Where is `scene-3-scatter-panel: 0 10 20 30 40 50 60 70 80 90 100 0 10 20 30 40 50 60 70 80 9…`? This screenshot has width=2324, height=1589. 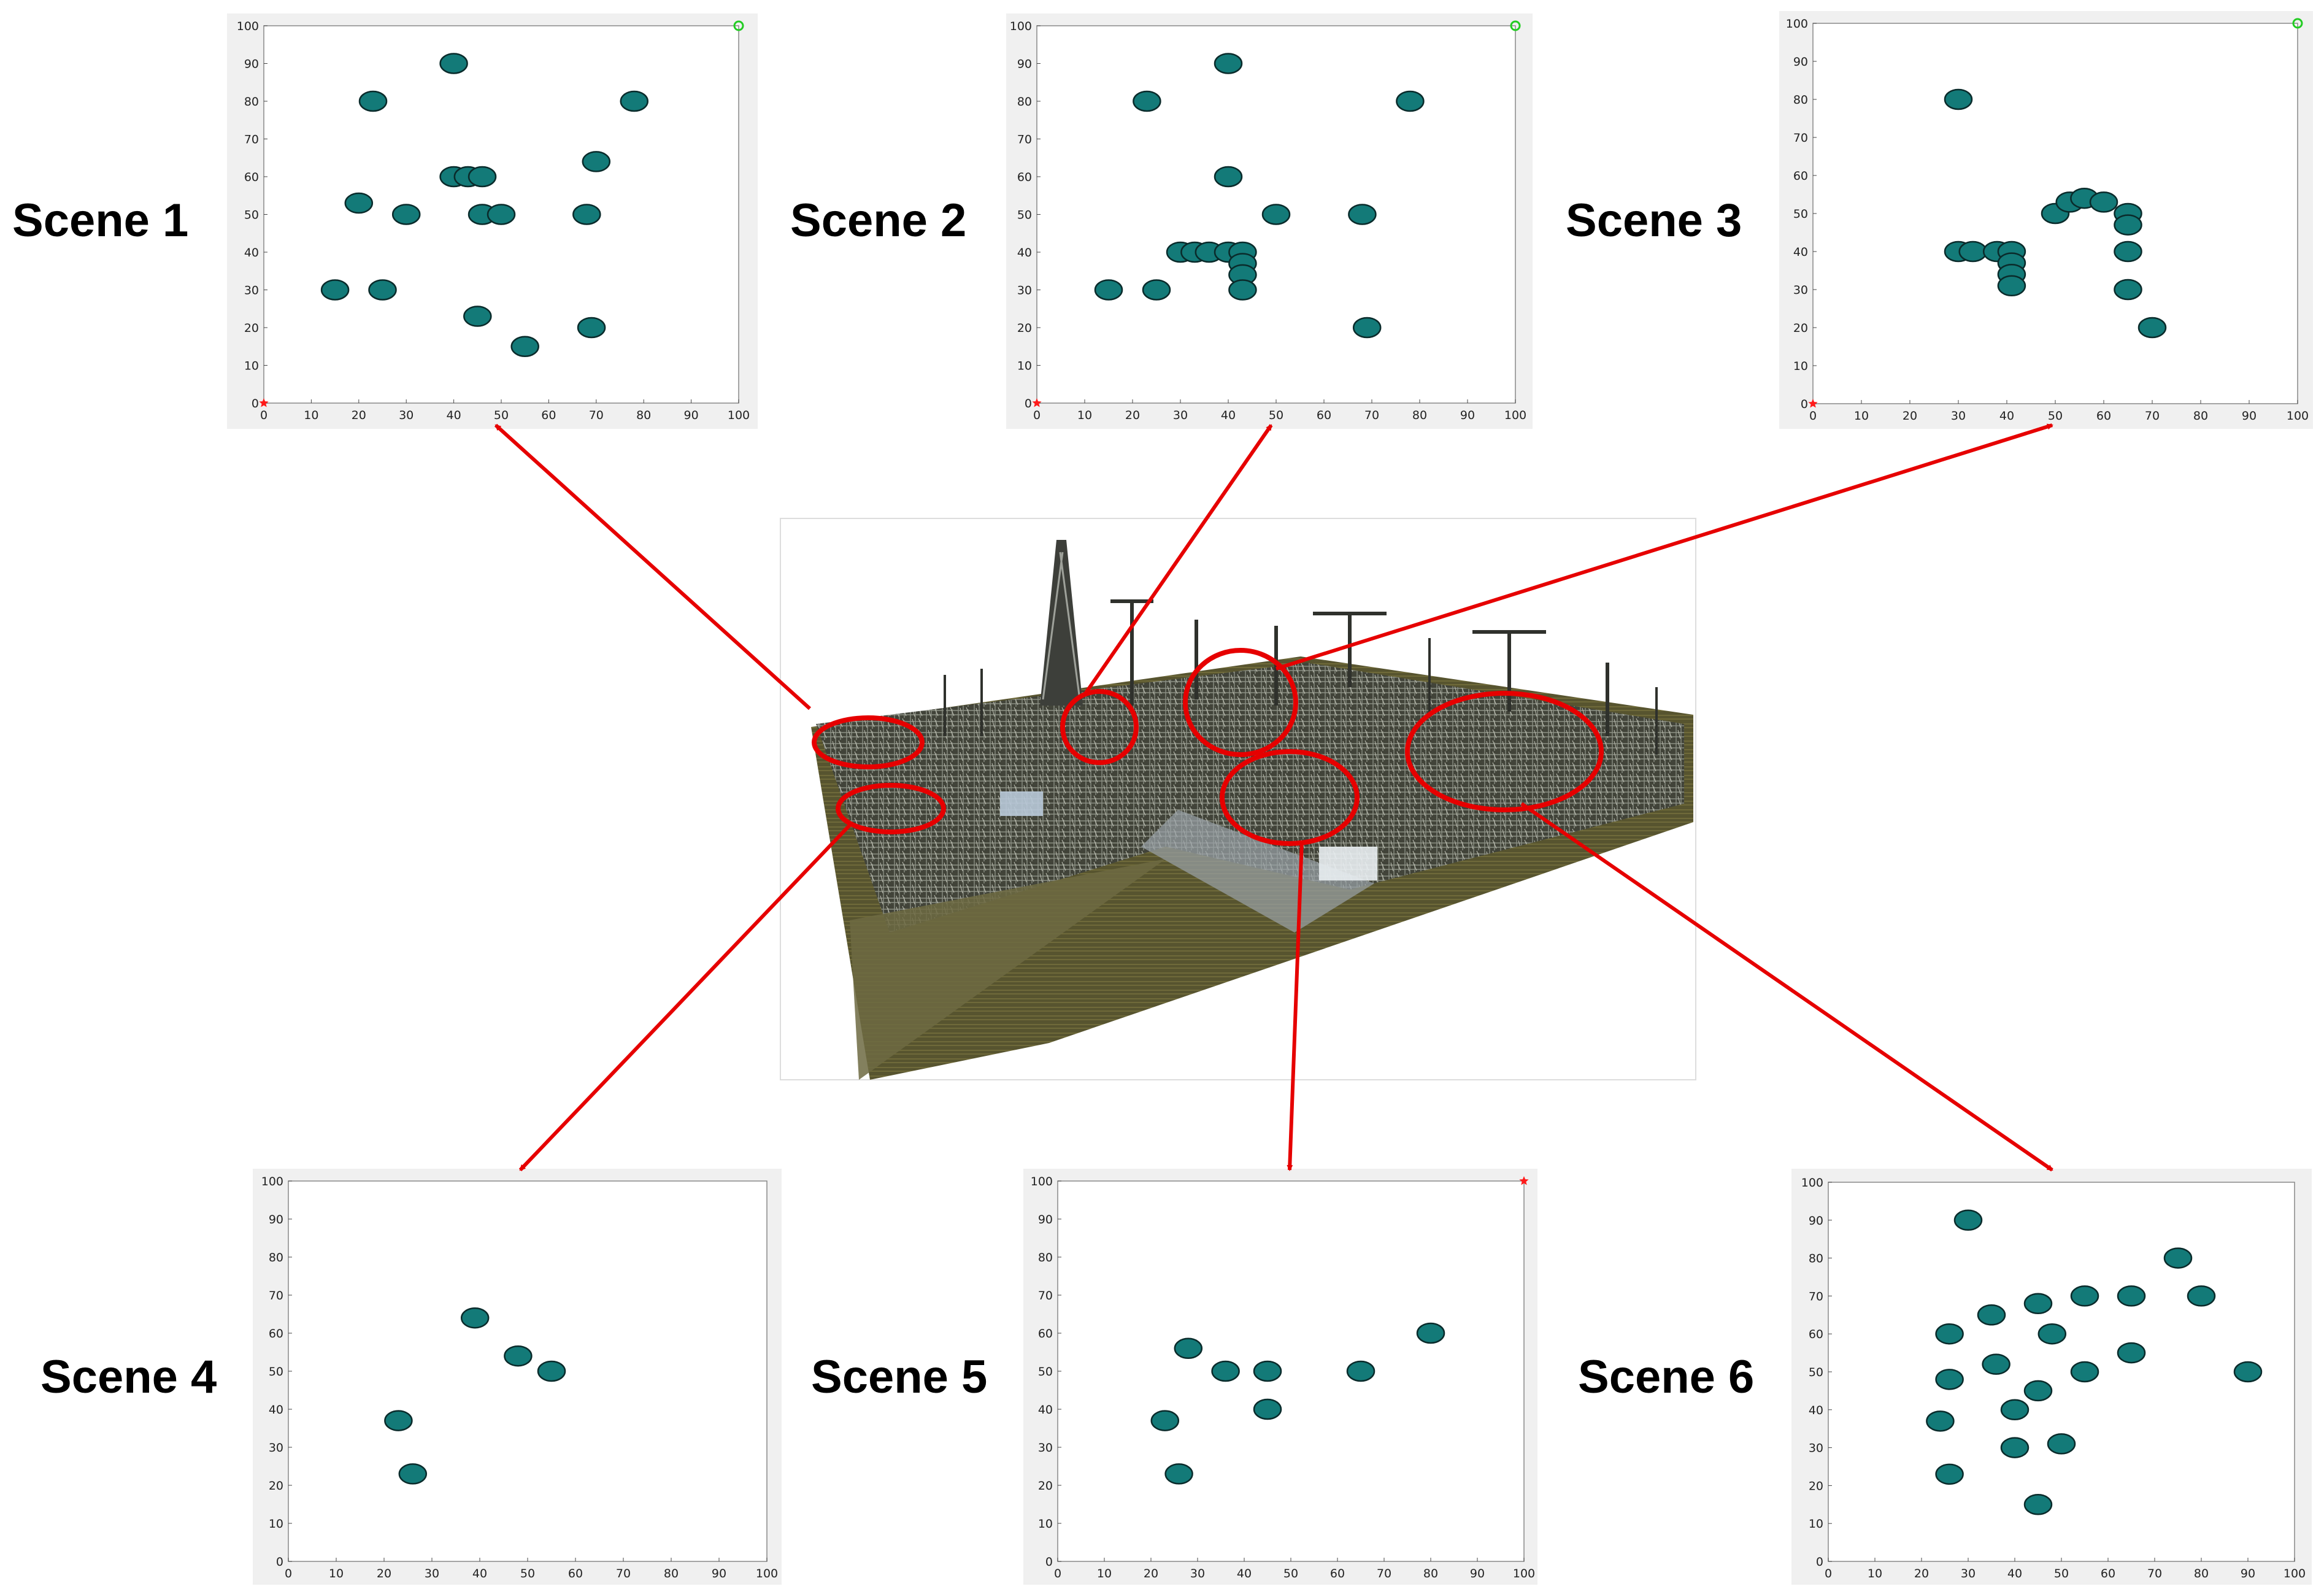
scene-3-scatter-panel: 0 10 20 30 40 50 60 70 80 90 100 0 10 20 30 40 50 60 70 80 9… is located at coordinates (2046, 220).